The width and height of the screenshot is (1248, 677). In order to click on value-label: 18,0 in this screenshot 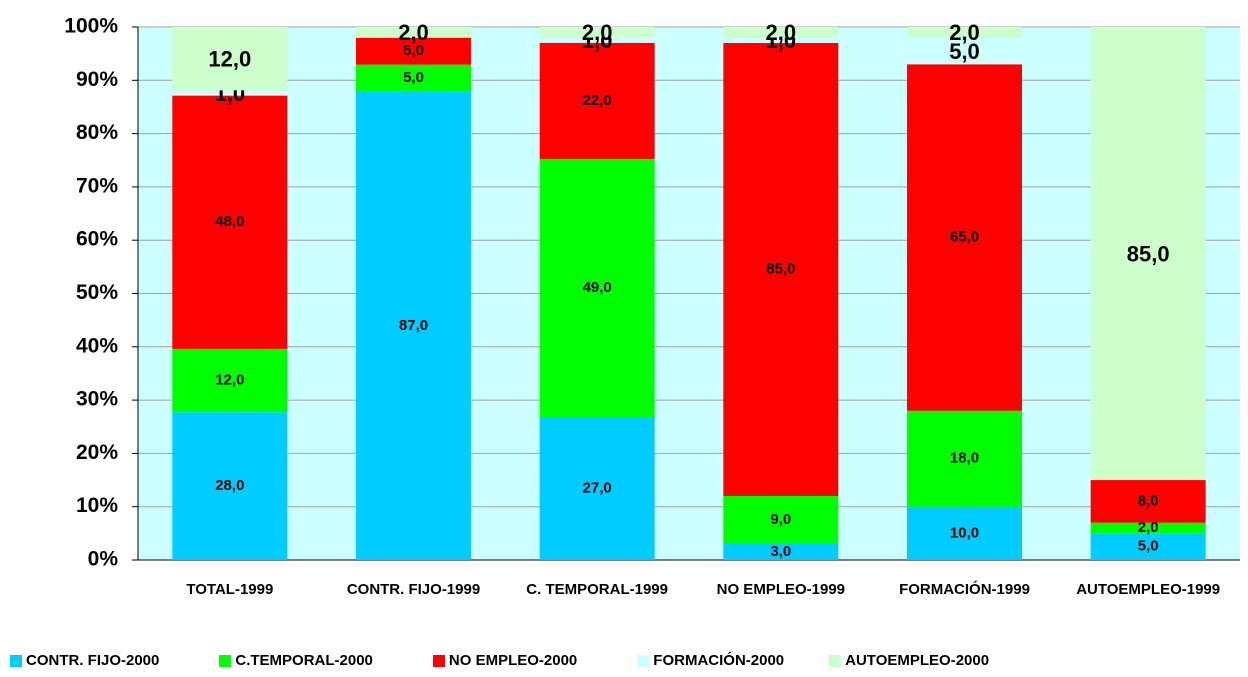, I will do `click(964, 458)`.